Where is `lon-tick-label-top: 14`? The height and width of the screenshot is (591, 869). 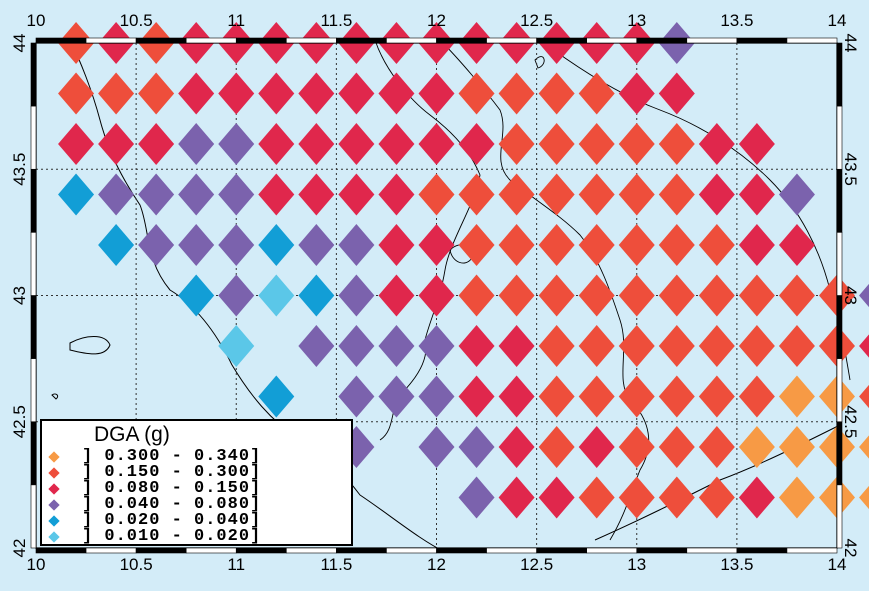
lon-tick-label-top: 14 is located at coordinates (837, 20).